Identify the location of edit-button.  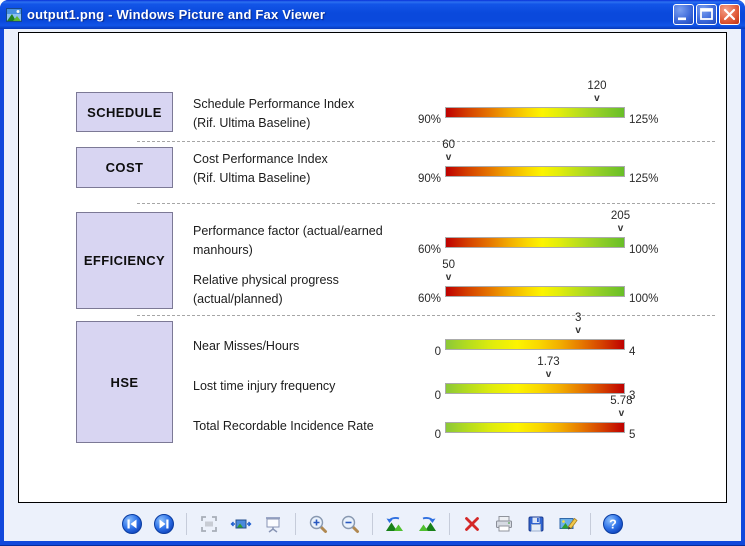
(568, 524).